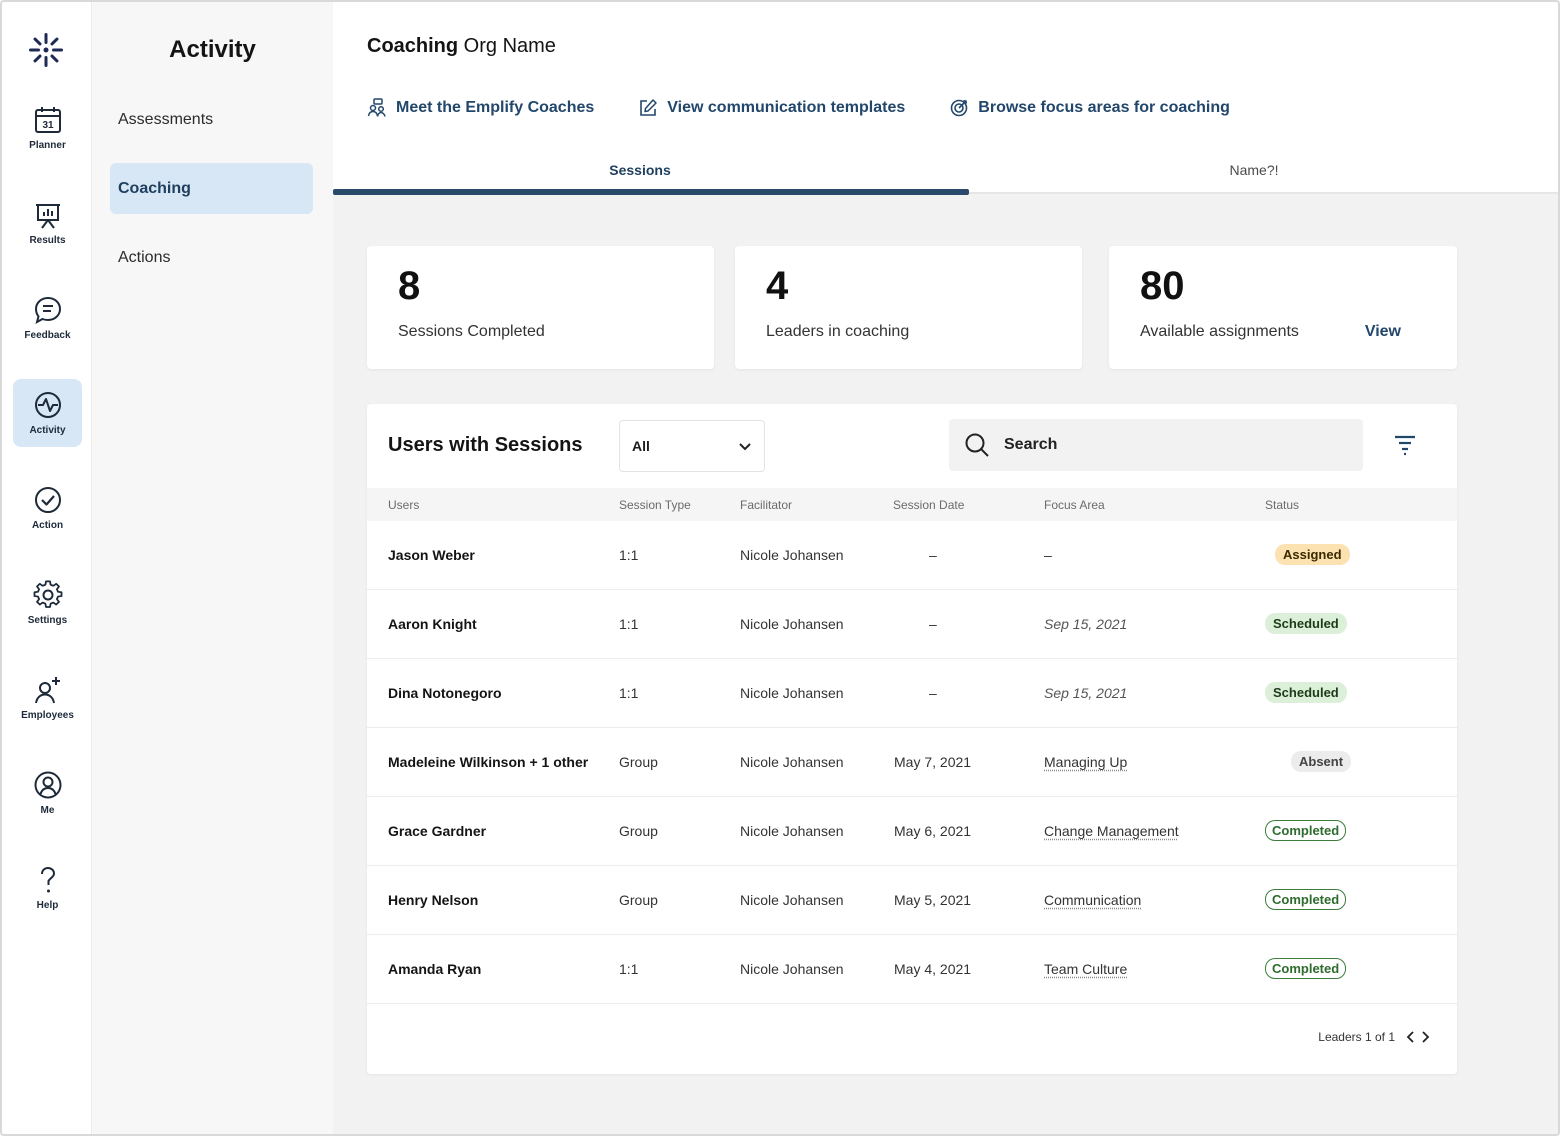  Describe the element at coordinates (933, 831) in the screenshot. I see `session-date: May 6, 2021` at that location.